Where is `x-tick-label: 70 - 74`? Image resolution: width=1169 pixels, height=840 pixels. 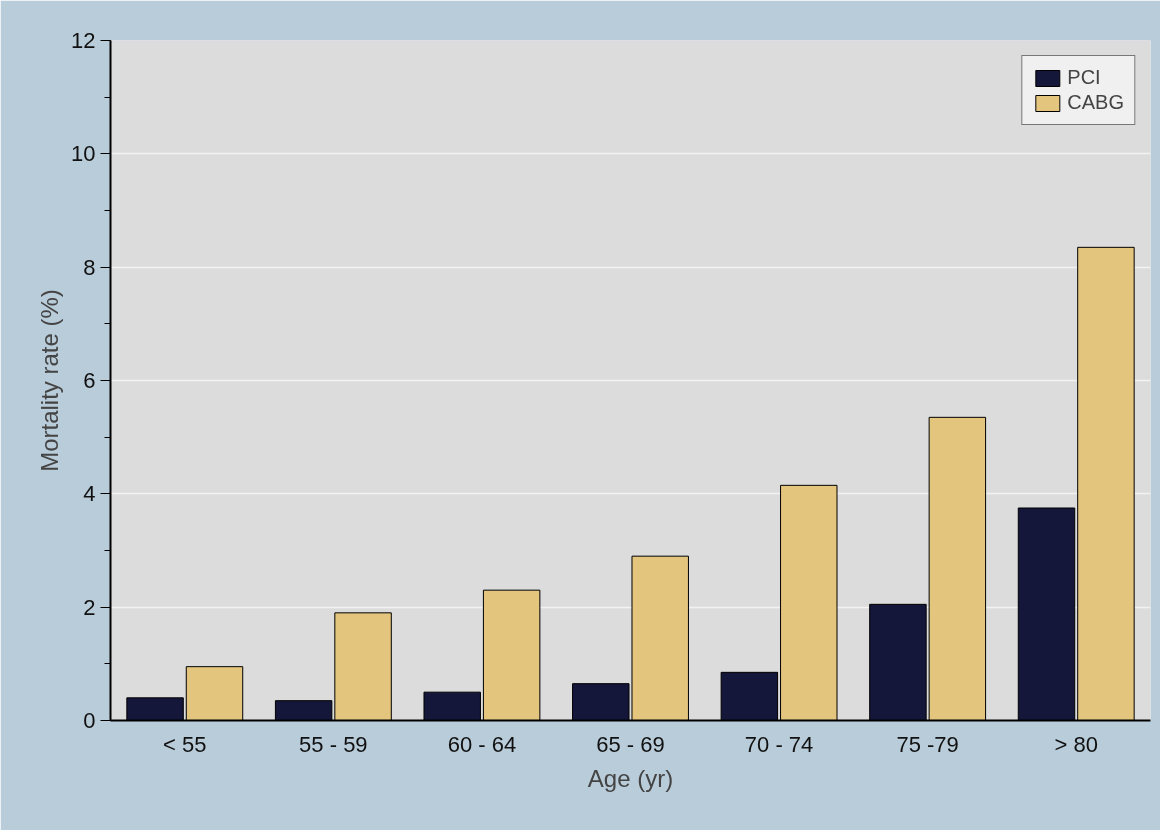 x-tick-label: 70 - 74 is located at coordinates (779, 744).